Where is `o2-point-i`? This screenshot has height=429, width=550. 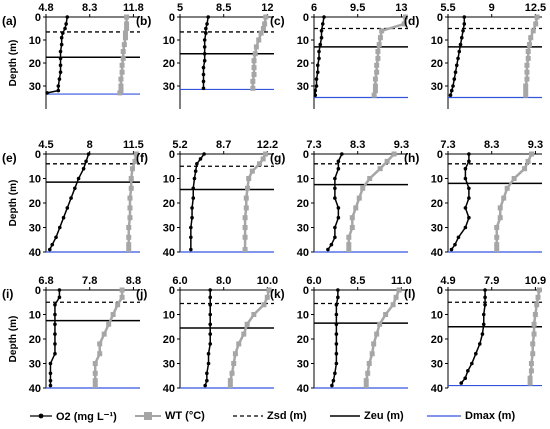
o2-point-i is located at coordinates (50, 363).